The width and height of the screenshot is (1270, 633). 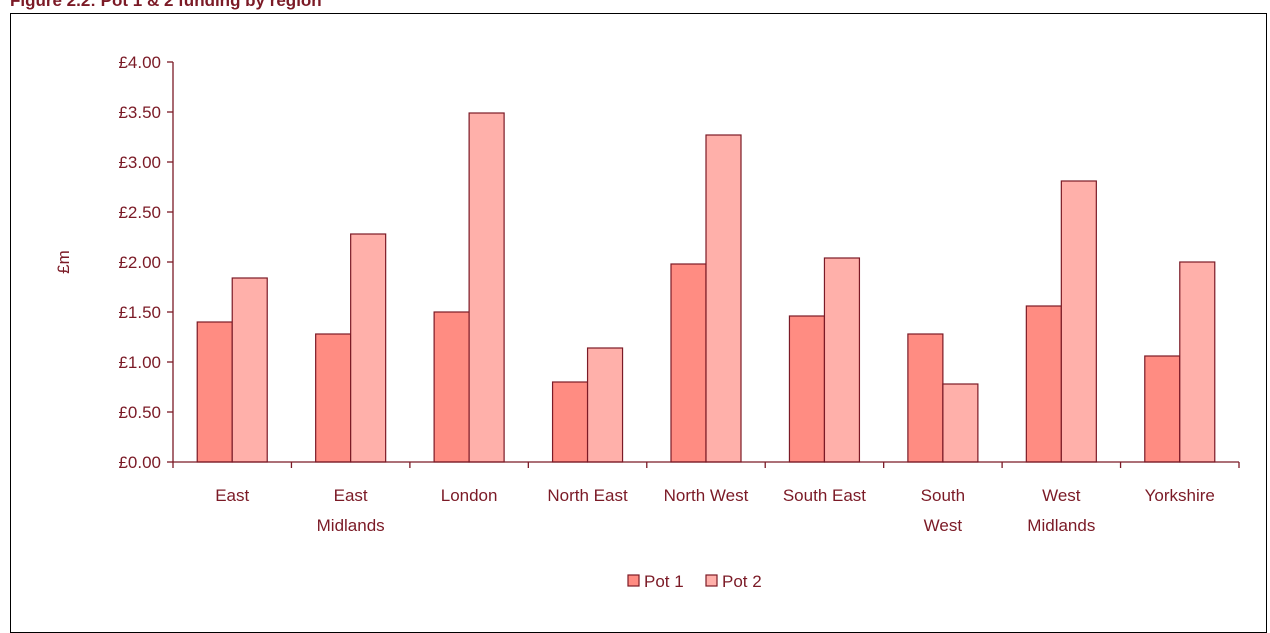 What do you see at coordinates (139, 462) in the screenshot?
I see `y-tick-label: £0.00` at bounding box center [139, 462].